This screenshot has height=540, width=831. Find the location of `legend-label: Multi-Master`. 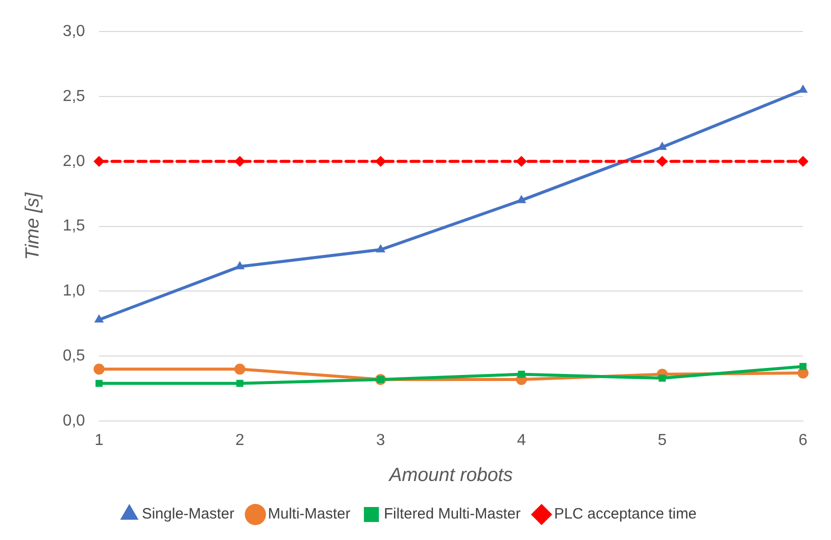

legend-label: Multi-Master is located at coordinates (309, 514).